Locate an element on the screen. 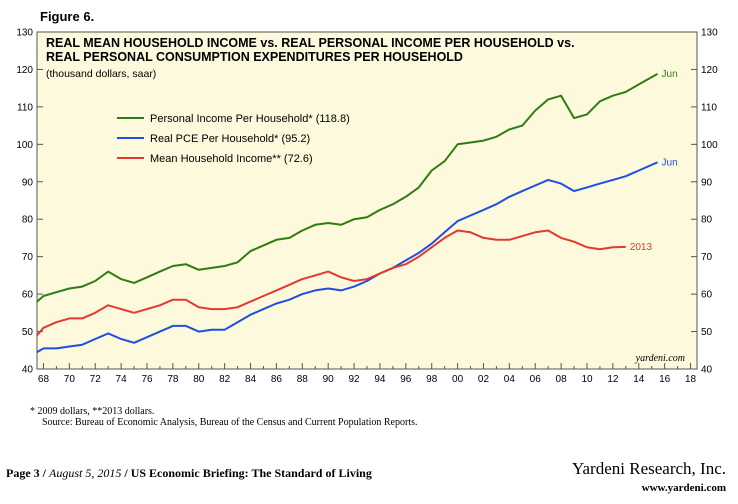 Image resolution: width=738 pixels, height=504 pixels. x-tick-label: 72 is located at coordinates (96, 379).